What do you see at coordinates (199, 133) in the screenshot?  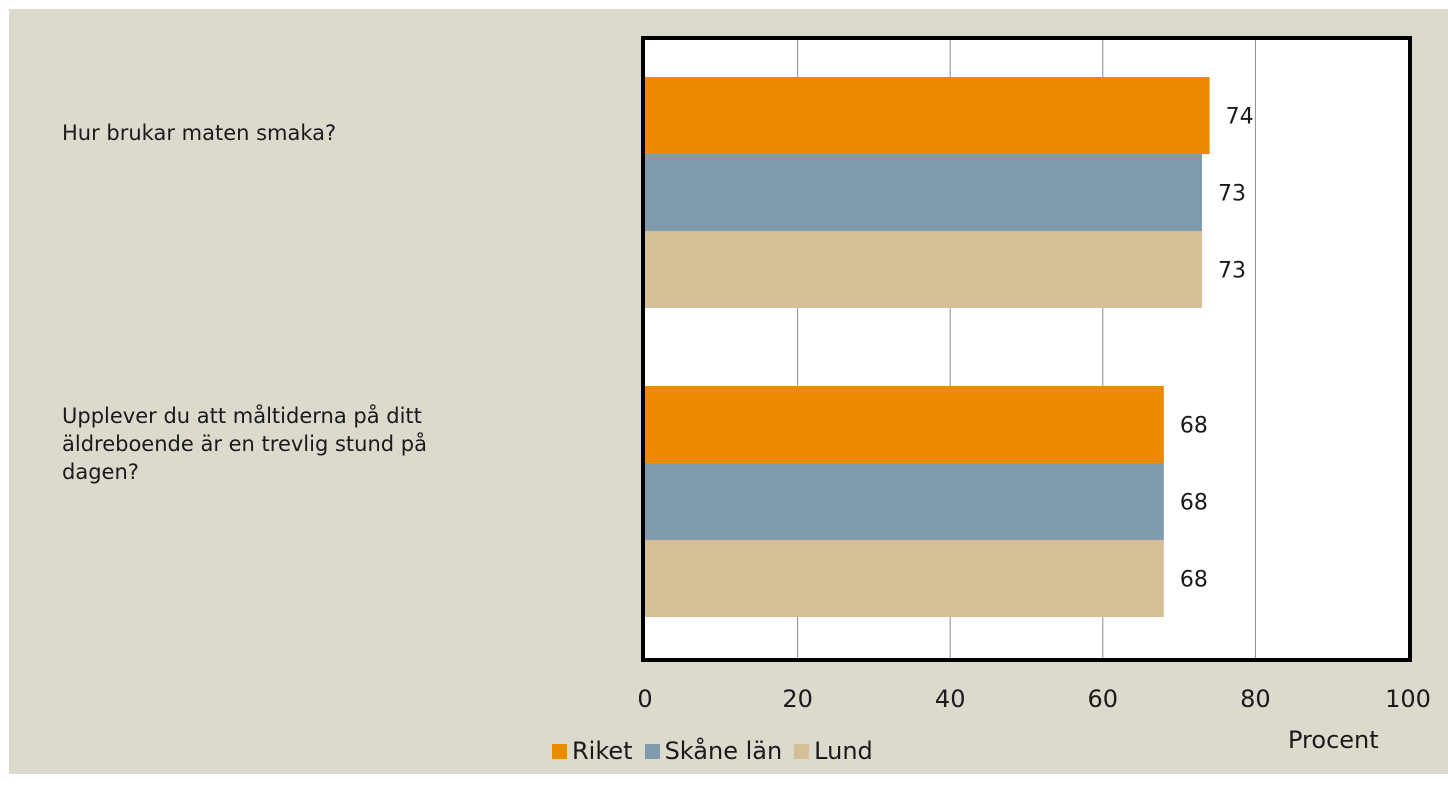 I see `category-label-taste: Hur brukar maten smaka?` at bounding box center [199, 133].